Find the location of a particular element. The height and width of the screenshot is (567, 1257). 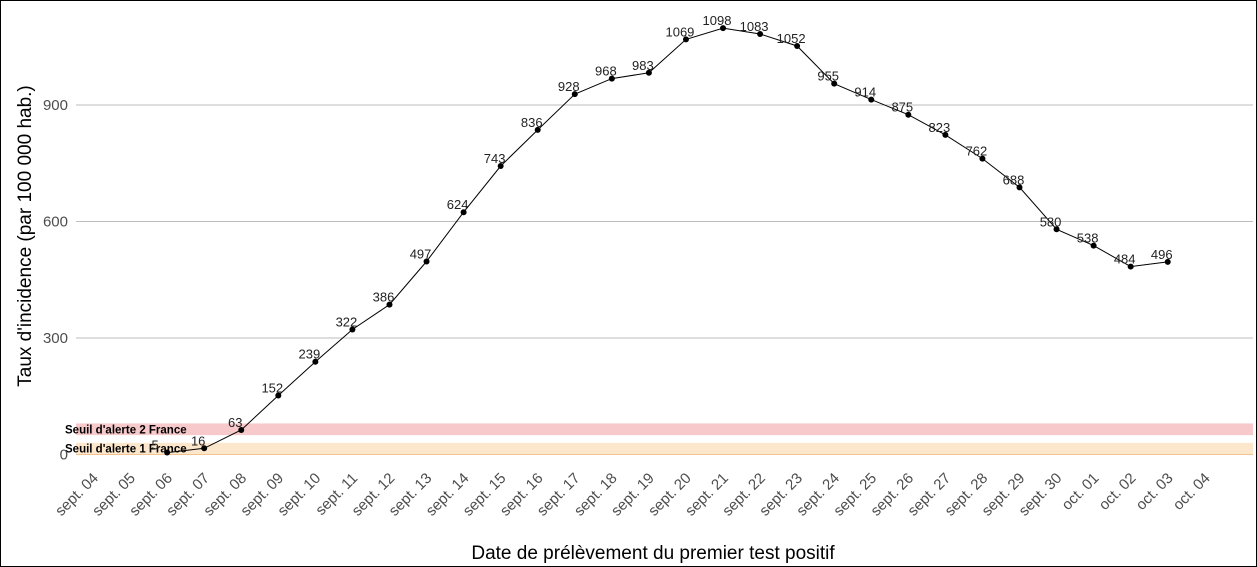

data-label: 152 is located at coordinates (272, 387).